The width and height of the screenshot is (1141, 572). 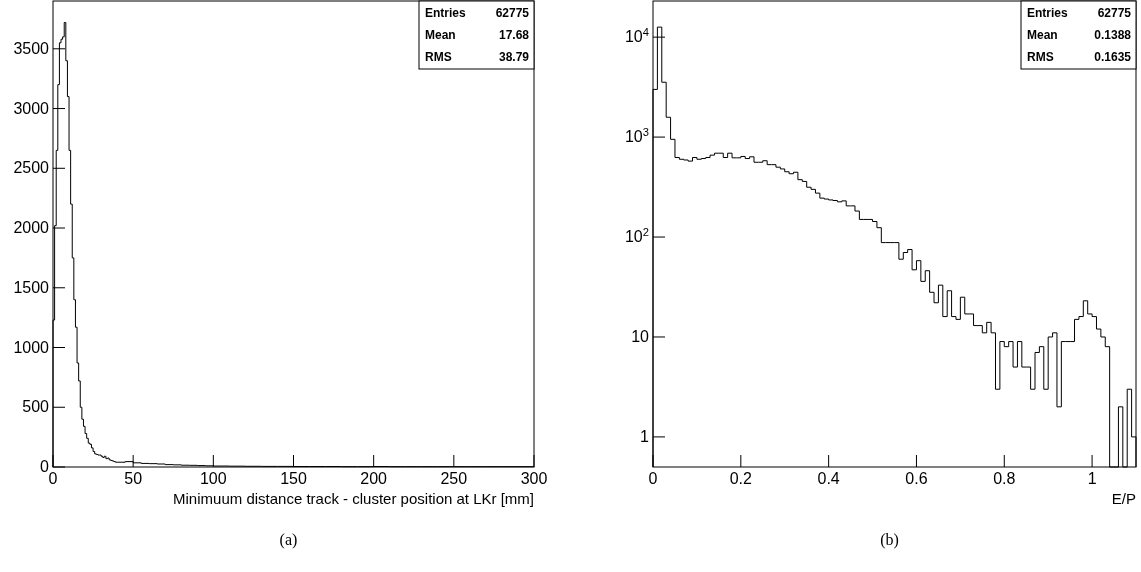 I want to click on x-axis-title: E/P, so click(x=1123, y=498).